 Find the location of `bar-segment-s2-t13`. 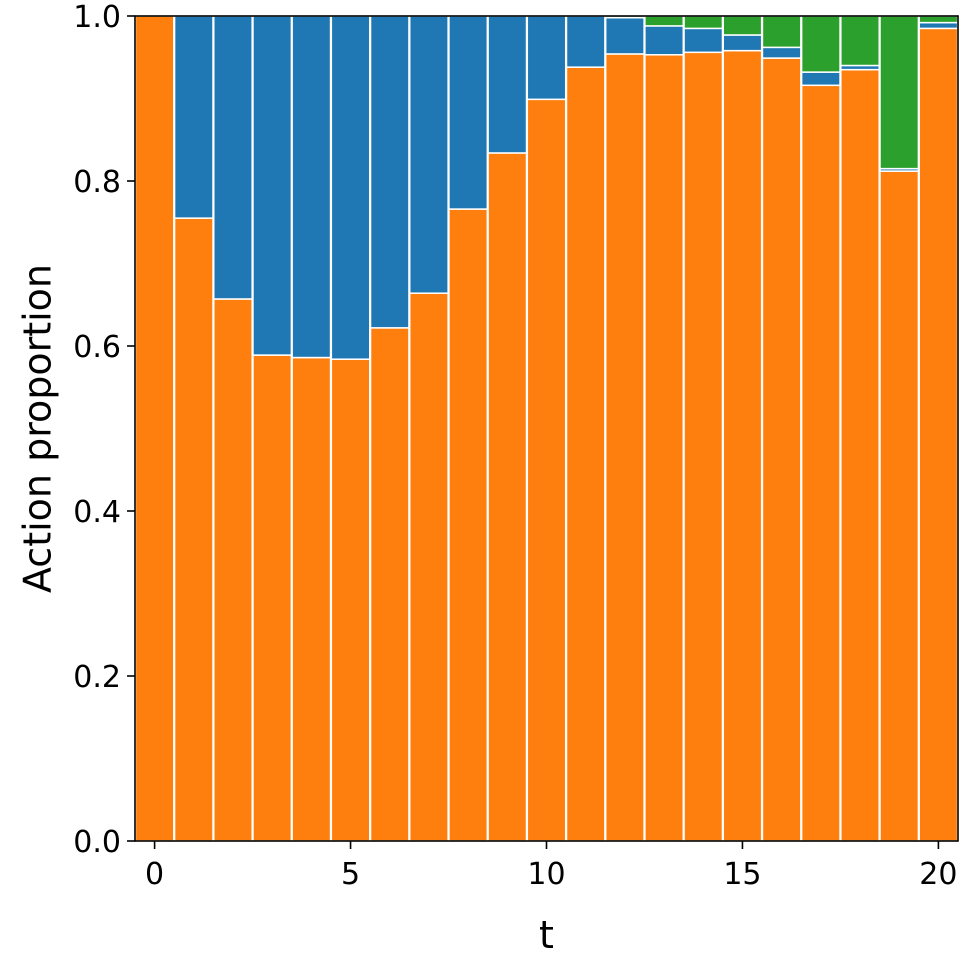

bar-segment-s2-t13 is located at coordinates (664, 21).